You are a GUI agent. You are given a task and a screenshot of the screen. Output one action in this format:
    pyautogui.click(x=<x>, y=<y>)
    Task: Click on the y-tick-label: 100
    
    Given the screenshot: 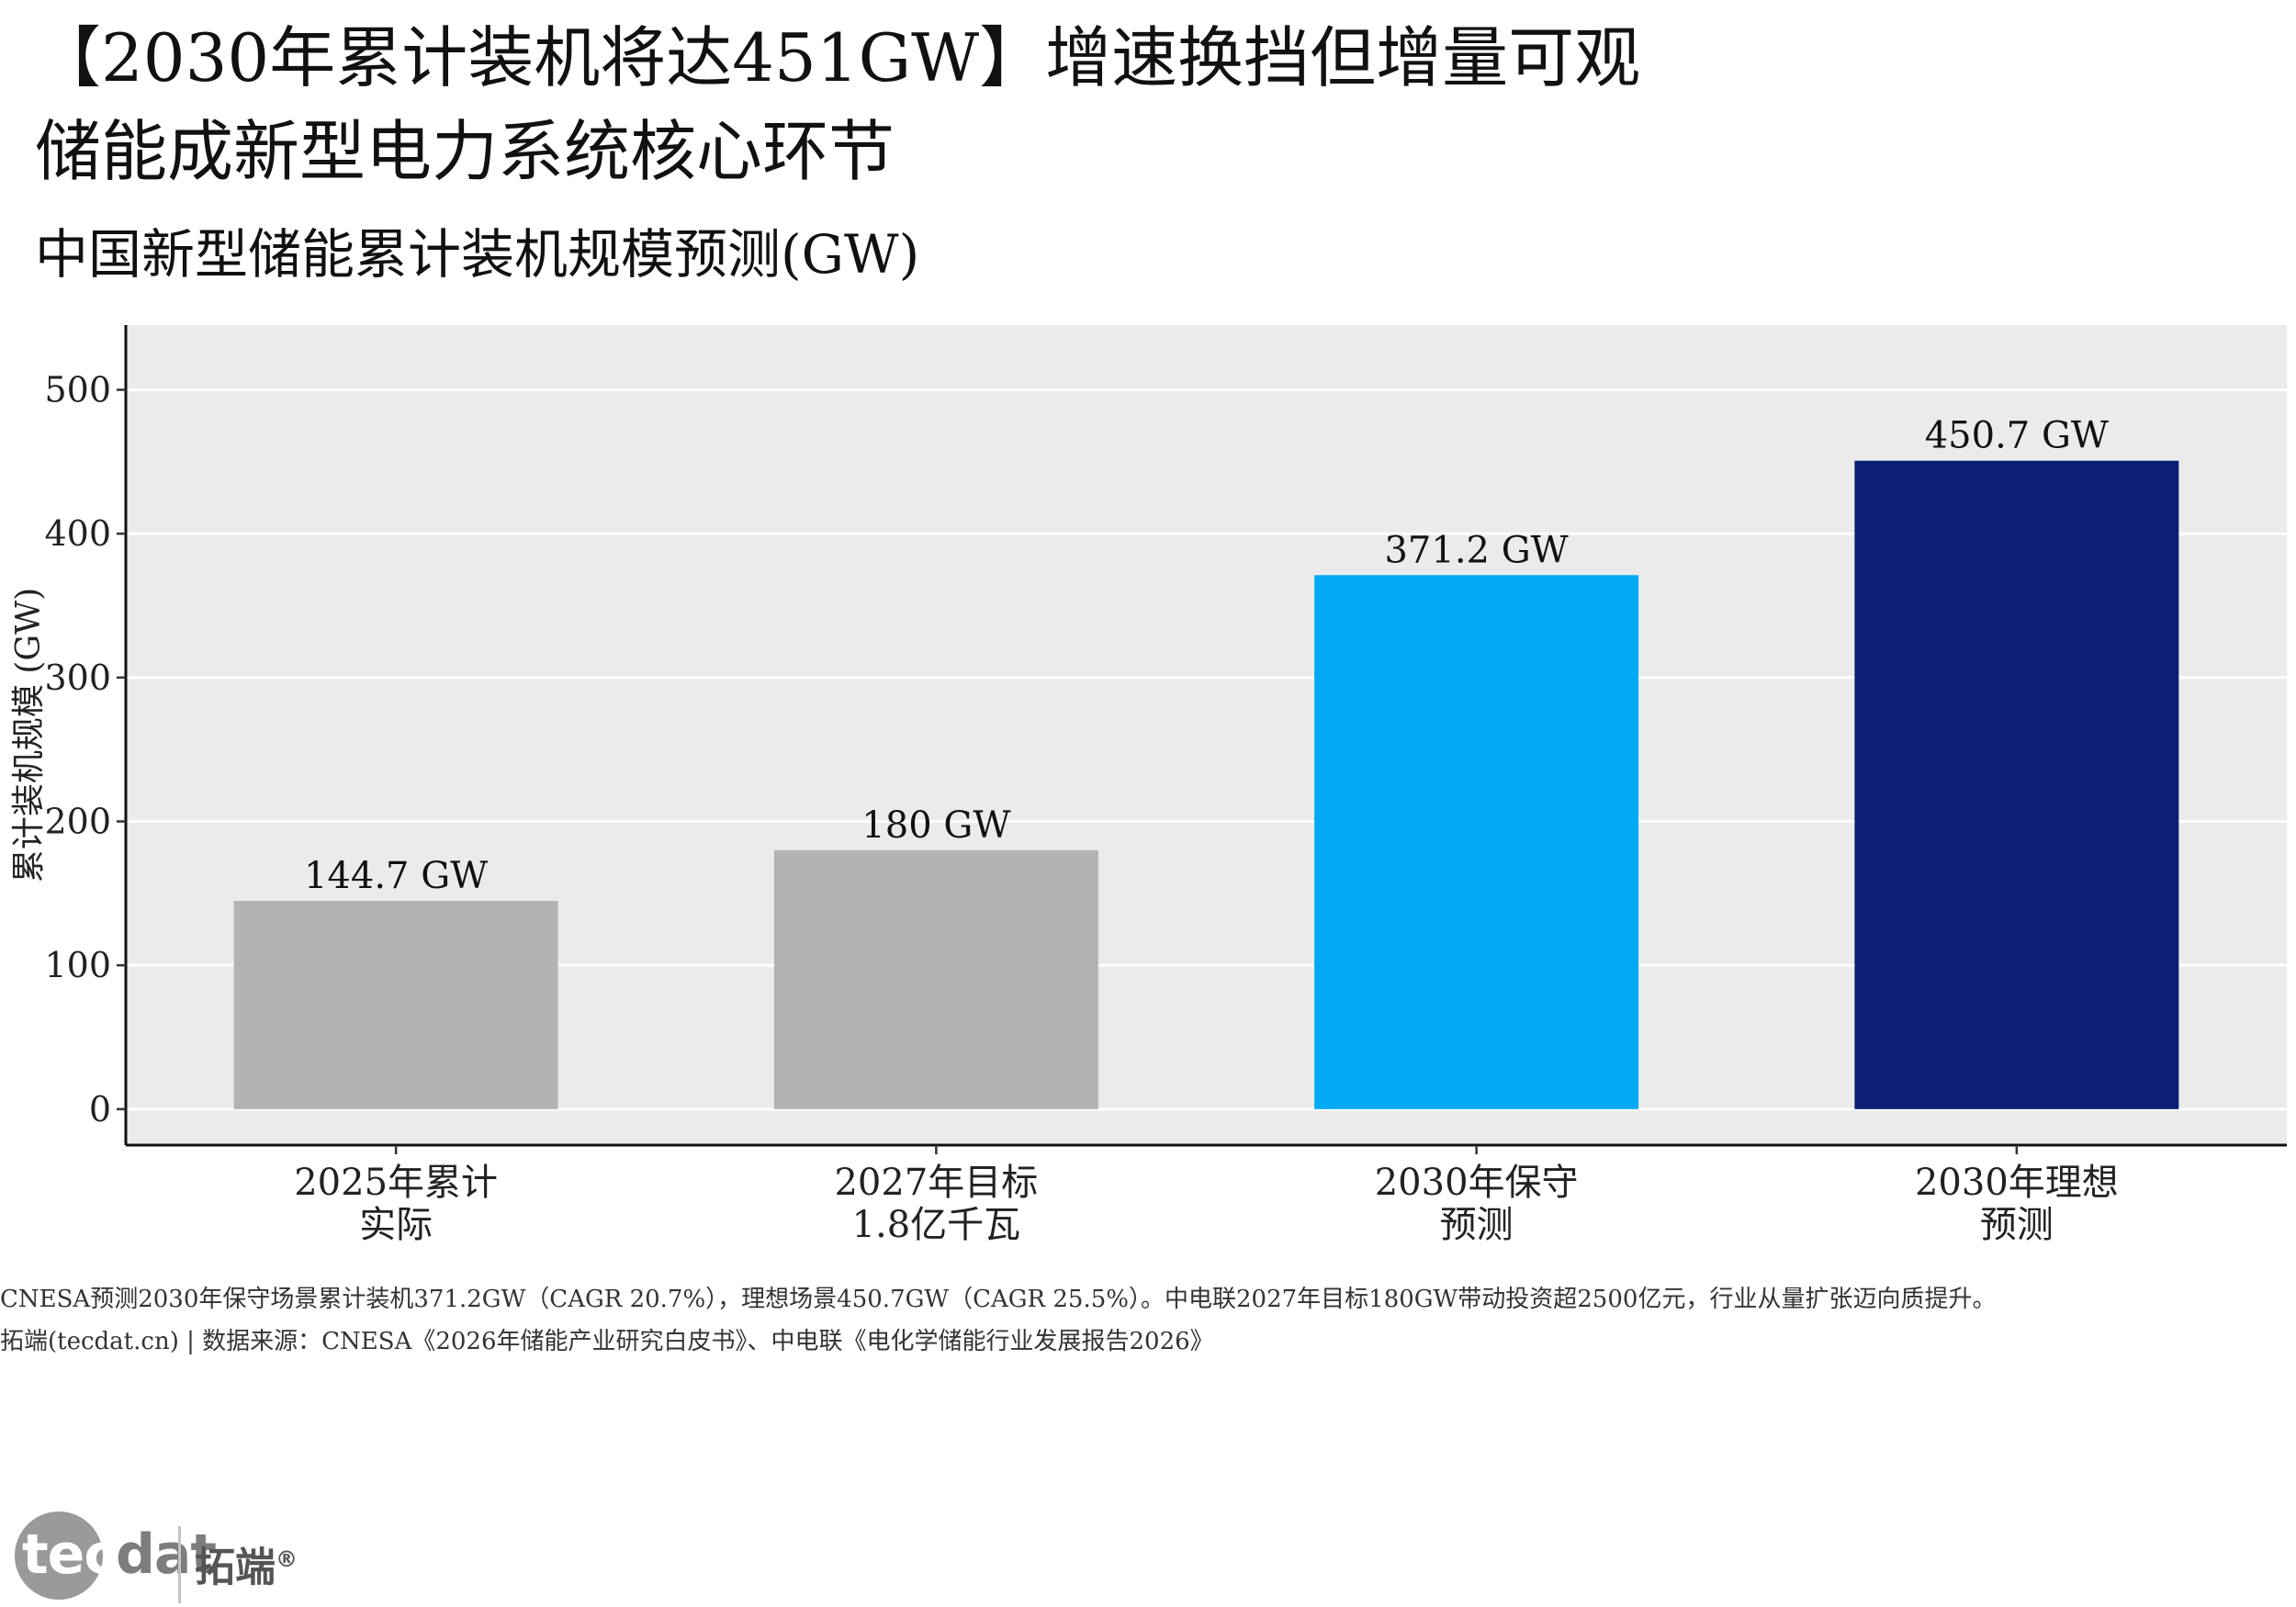 What is the action you would take?
    pyautogui.click(x=77, y=965)
    